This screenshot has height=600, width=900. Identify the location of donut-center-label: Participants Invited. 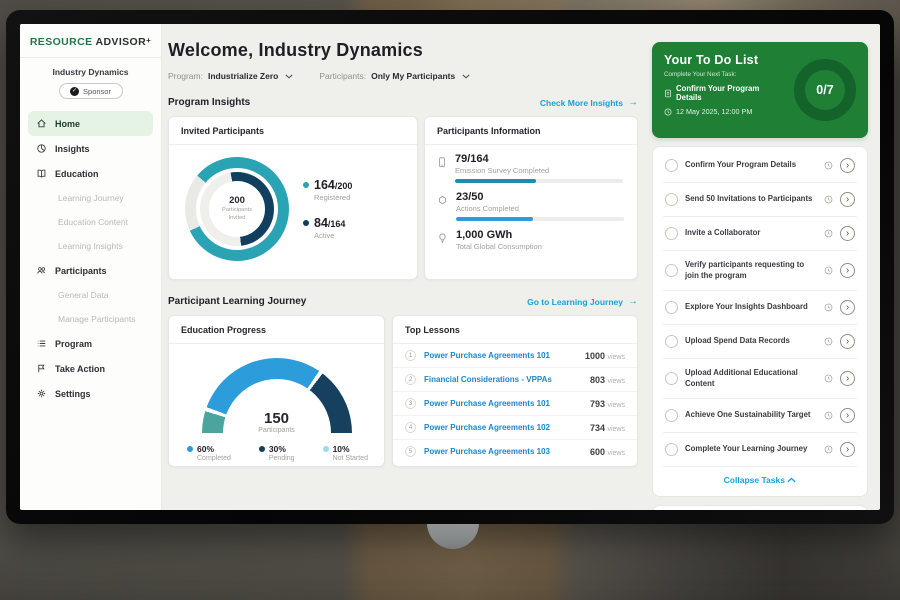
(237, 214).